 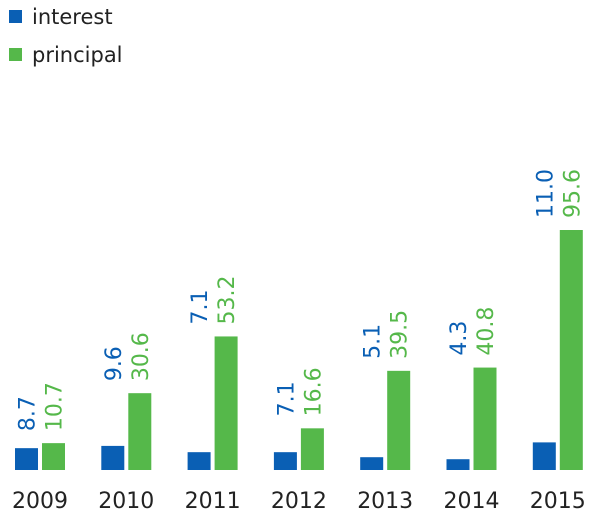 I want to click on value-label: 4.3, so click(x=459, y=338).